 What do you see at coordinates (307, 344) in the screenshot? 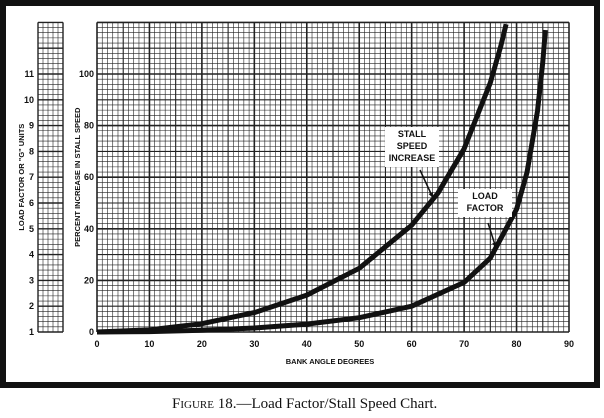
I see `x-tick-label: 40` at bounding box center [307, 344].